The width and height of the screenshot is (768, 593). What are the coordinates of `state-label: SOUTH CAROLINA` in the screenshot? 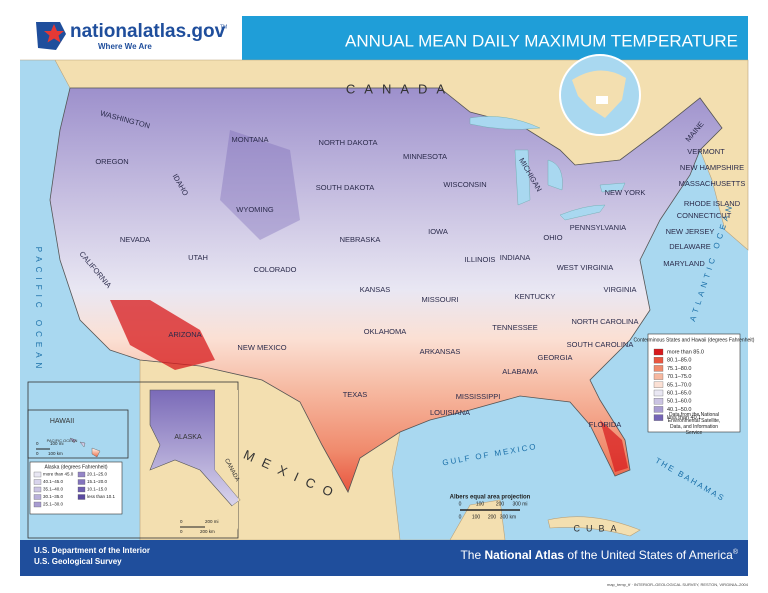 It's located at (600, 344).